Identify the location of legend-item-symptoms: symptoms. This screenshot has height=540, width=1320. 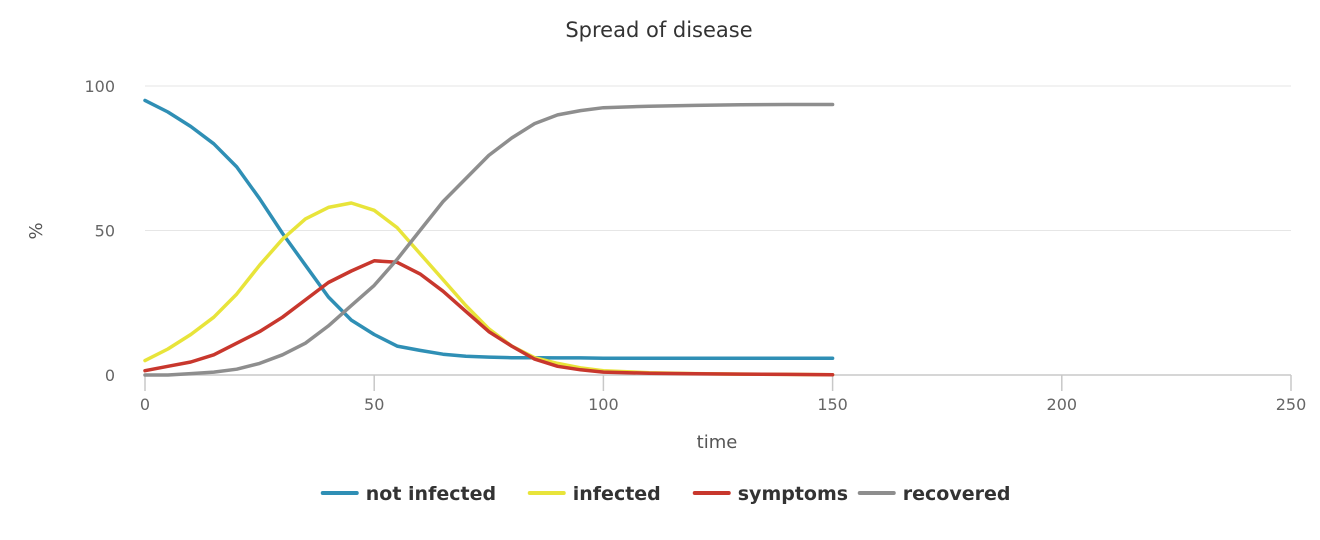
(770, 494).